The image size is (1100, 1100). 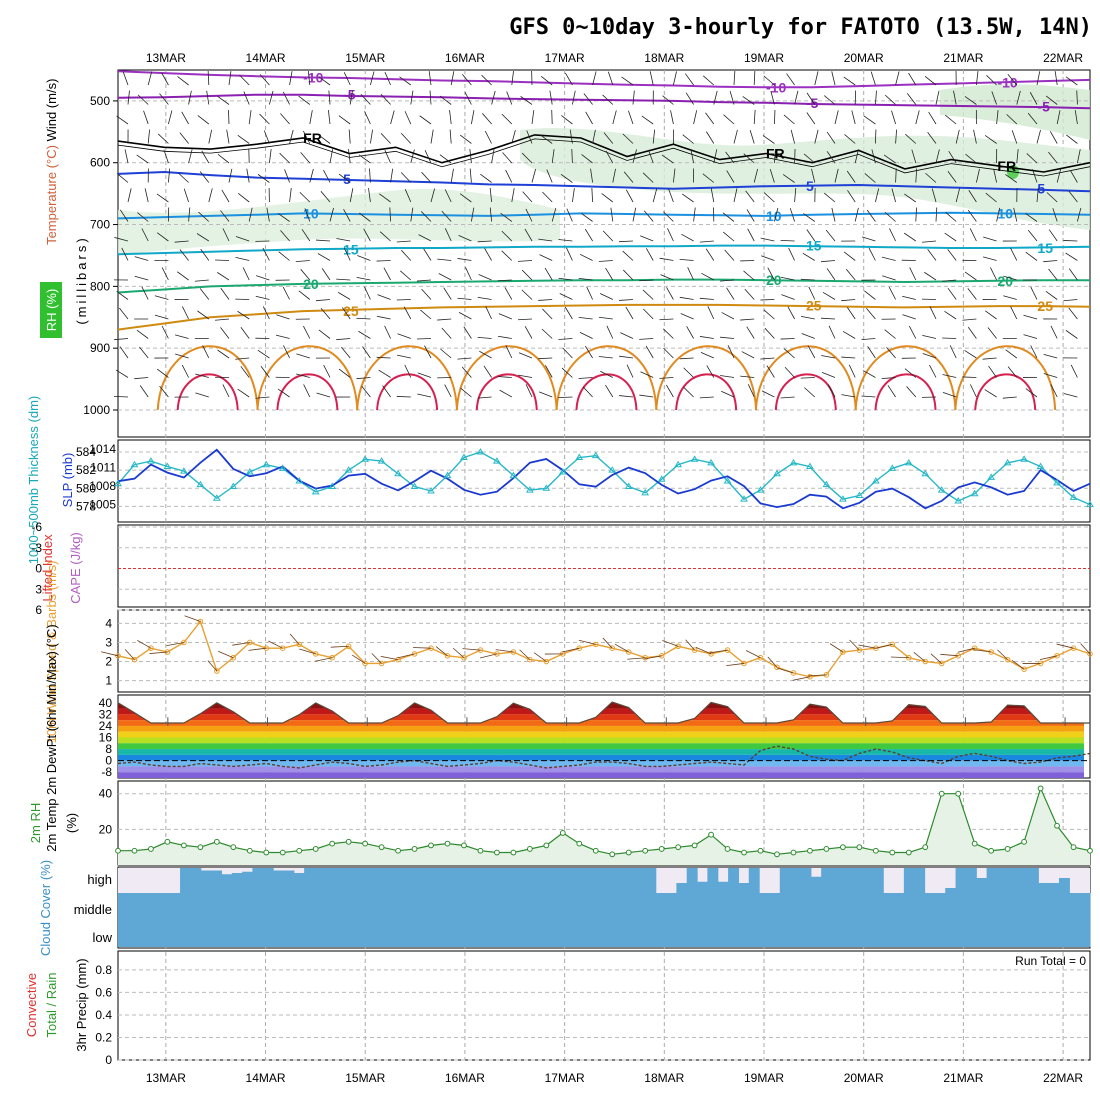 What do you see at coordinates (530, 659) in the screenshot?
I see `wind-speed-point` at bounding box center [530, 659].